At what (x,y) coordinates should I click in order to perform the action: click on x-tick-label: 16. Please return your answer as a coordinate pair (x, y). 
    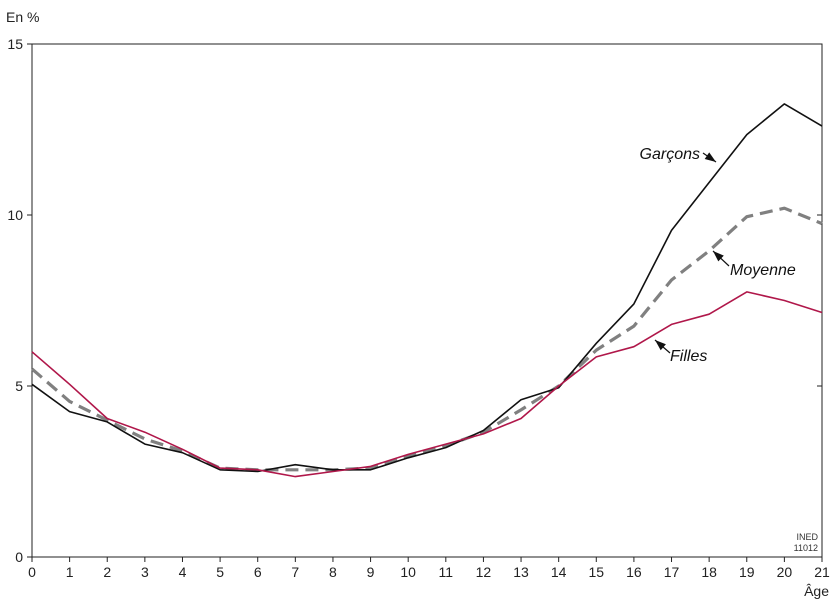
    Looking at the image, I should click on (634, 572).